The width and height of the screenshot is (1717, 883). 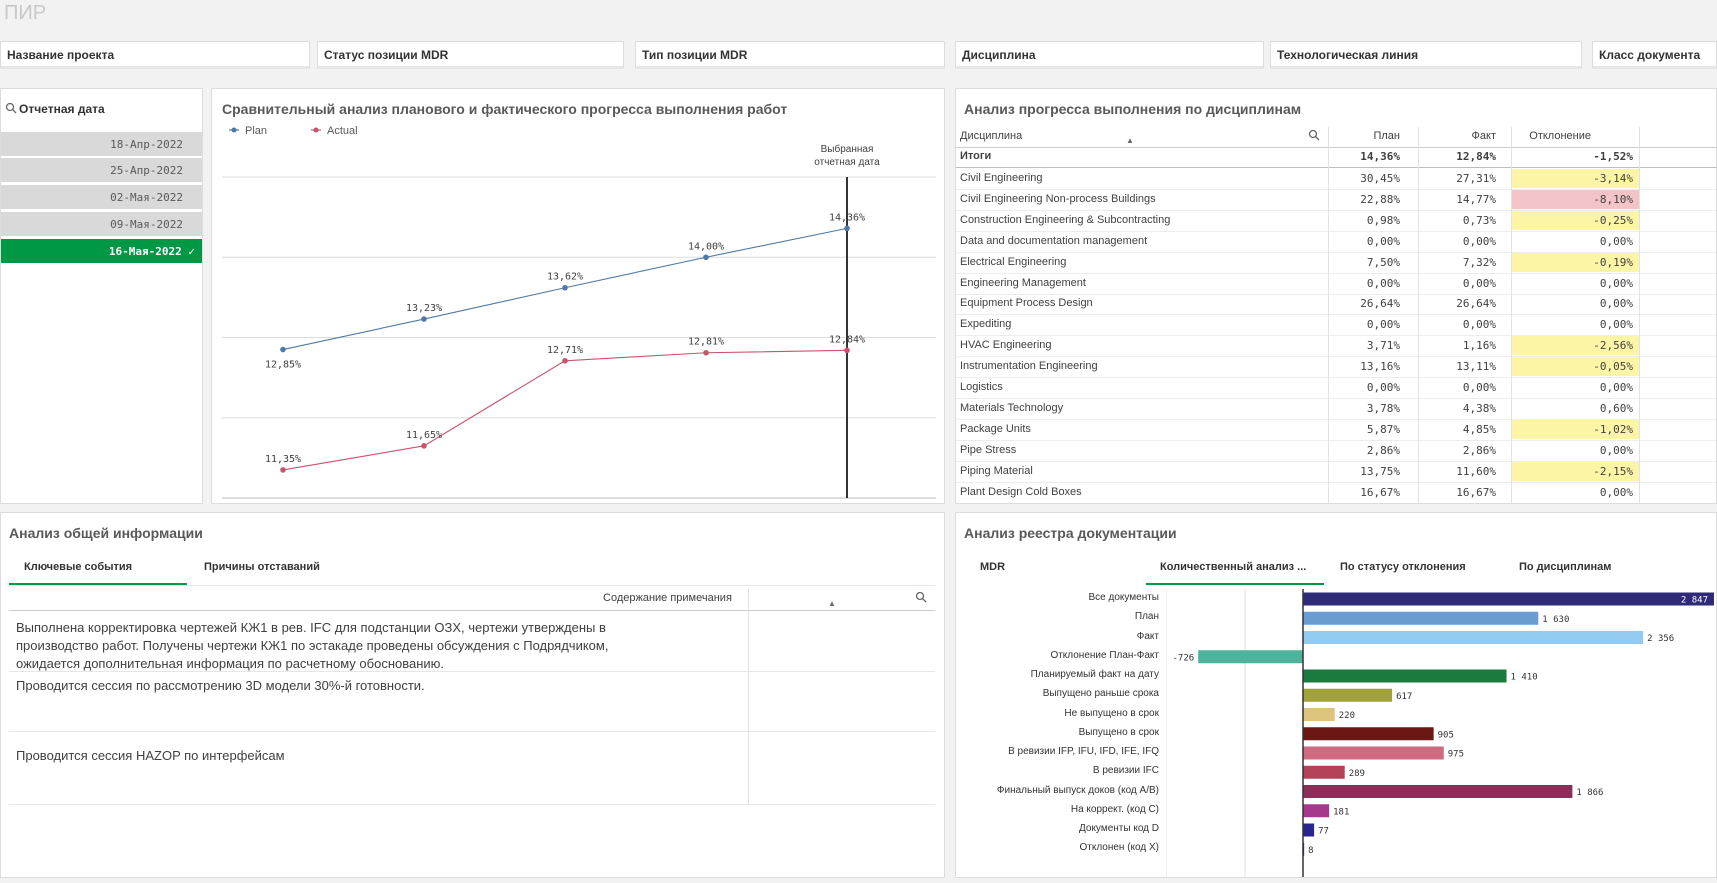 I want to click on date-item-selected: 16-Мая-2022 ✓, so click(x=101, y=251).